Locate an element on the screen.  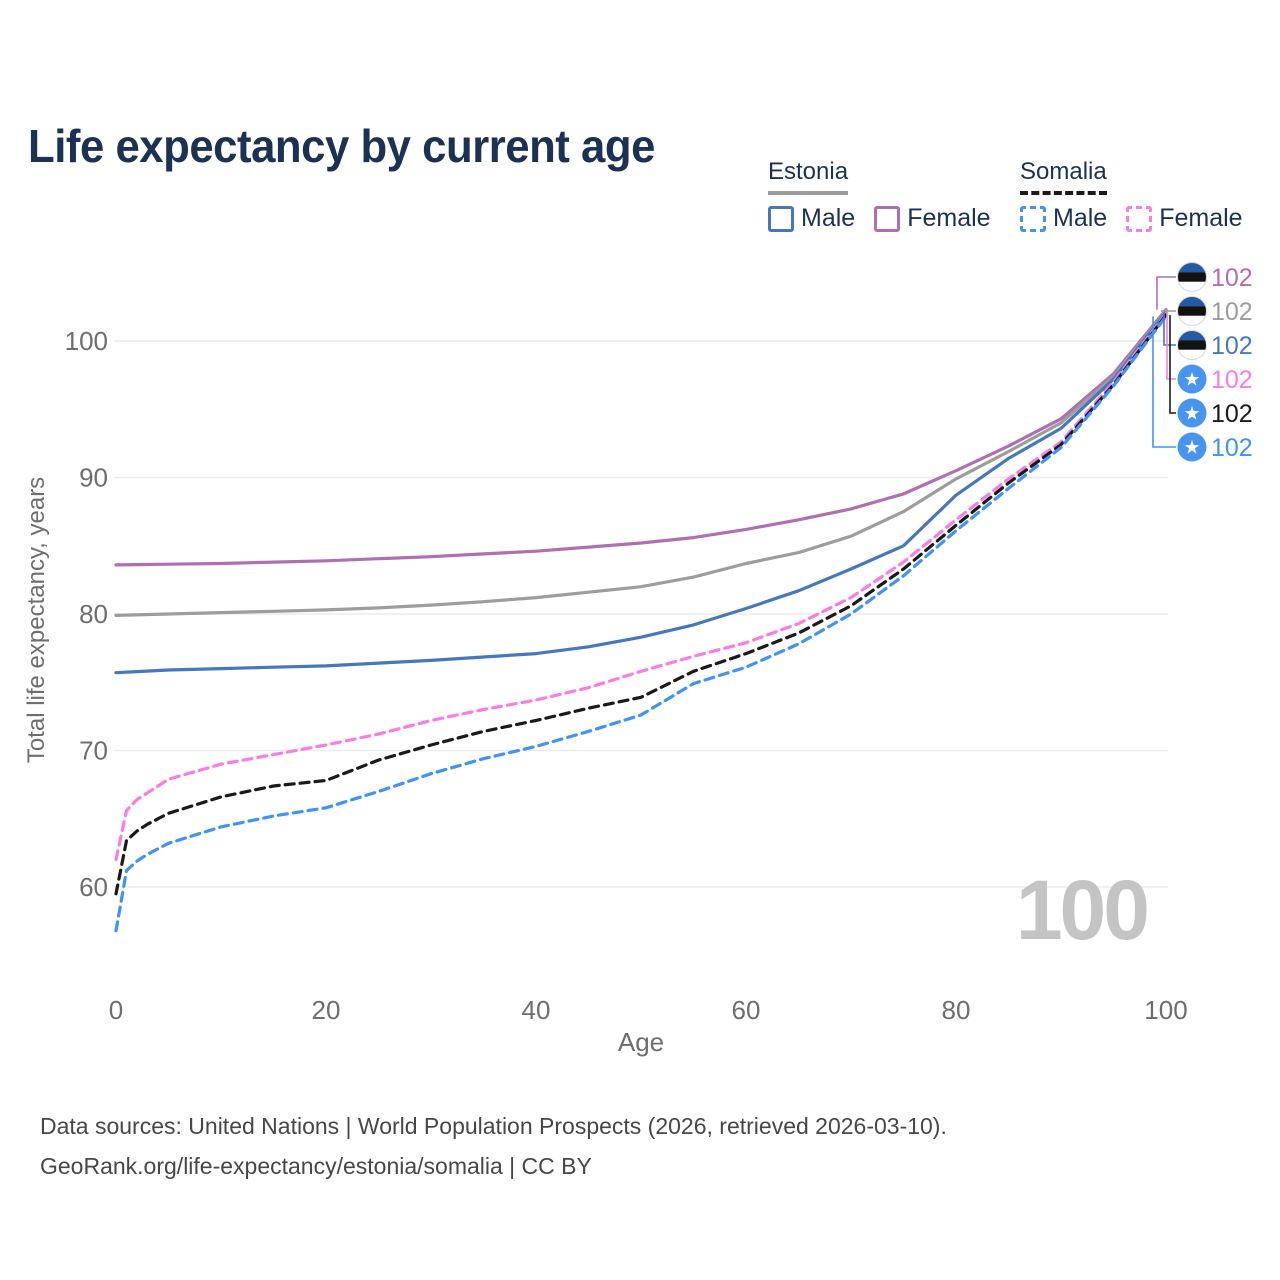
estonia-female-swatch-icon is located at coordinates (887, 218).